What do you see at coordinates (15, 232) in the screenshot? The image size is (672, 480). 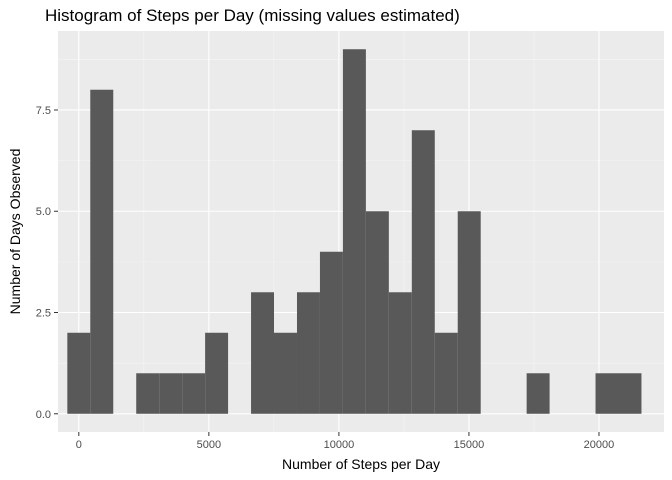 I see `y-axis-title: Number of Days Observed` at bounding box center [15, 232].